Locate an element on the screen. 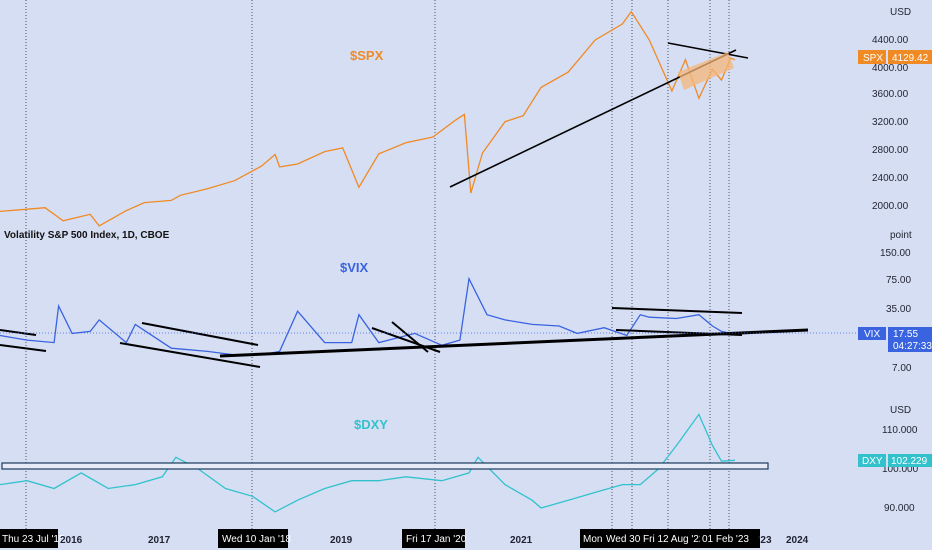 This screenshot has height=550, width=932. vix-title: $VIX is located at coordinates (354, 267).